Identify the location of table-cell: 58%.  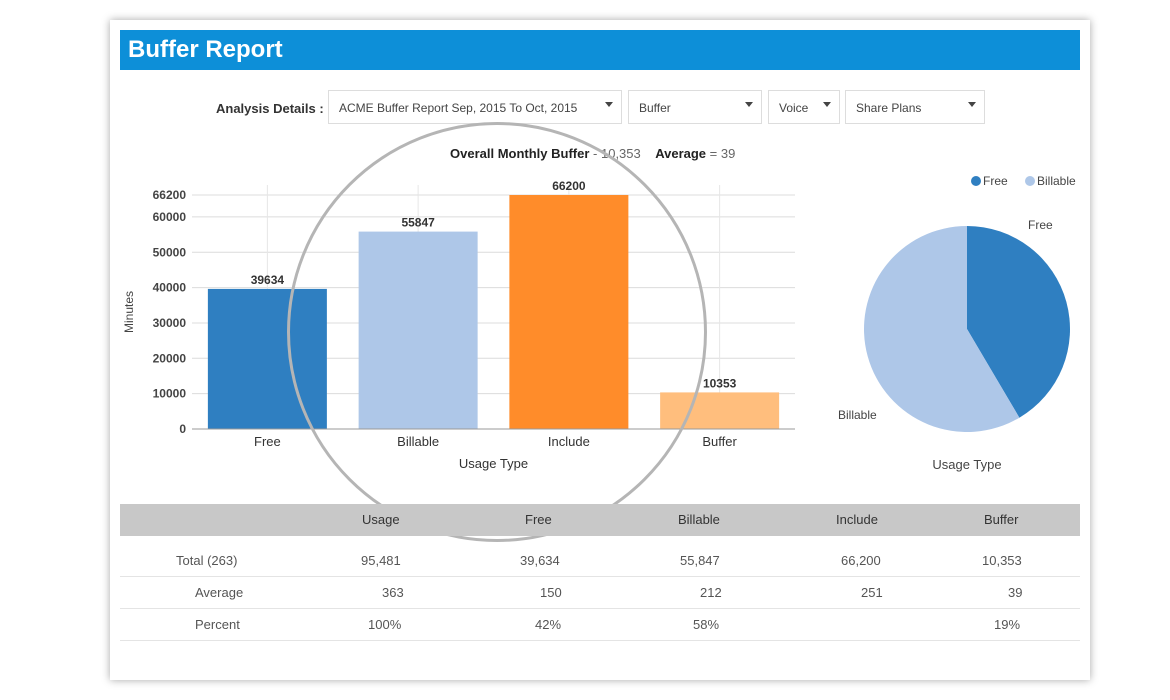
(706, 624).